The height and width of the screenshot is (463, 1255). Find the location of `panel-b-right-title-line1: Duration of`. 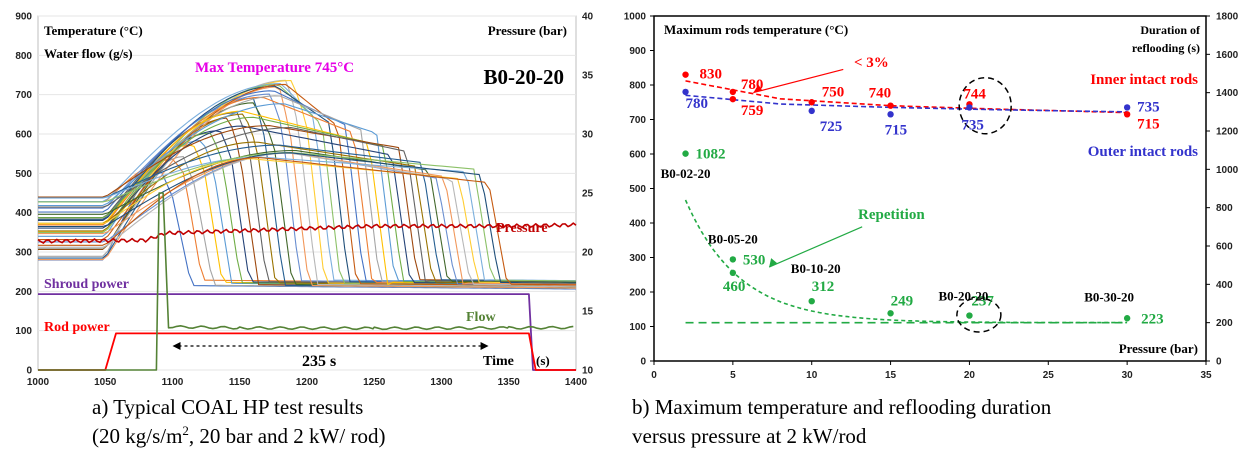

panel-b-right-title-line1: Duration of is located at coordinates (1170, 30).